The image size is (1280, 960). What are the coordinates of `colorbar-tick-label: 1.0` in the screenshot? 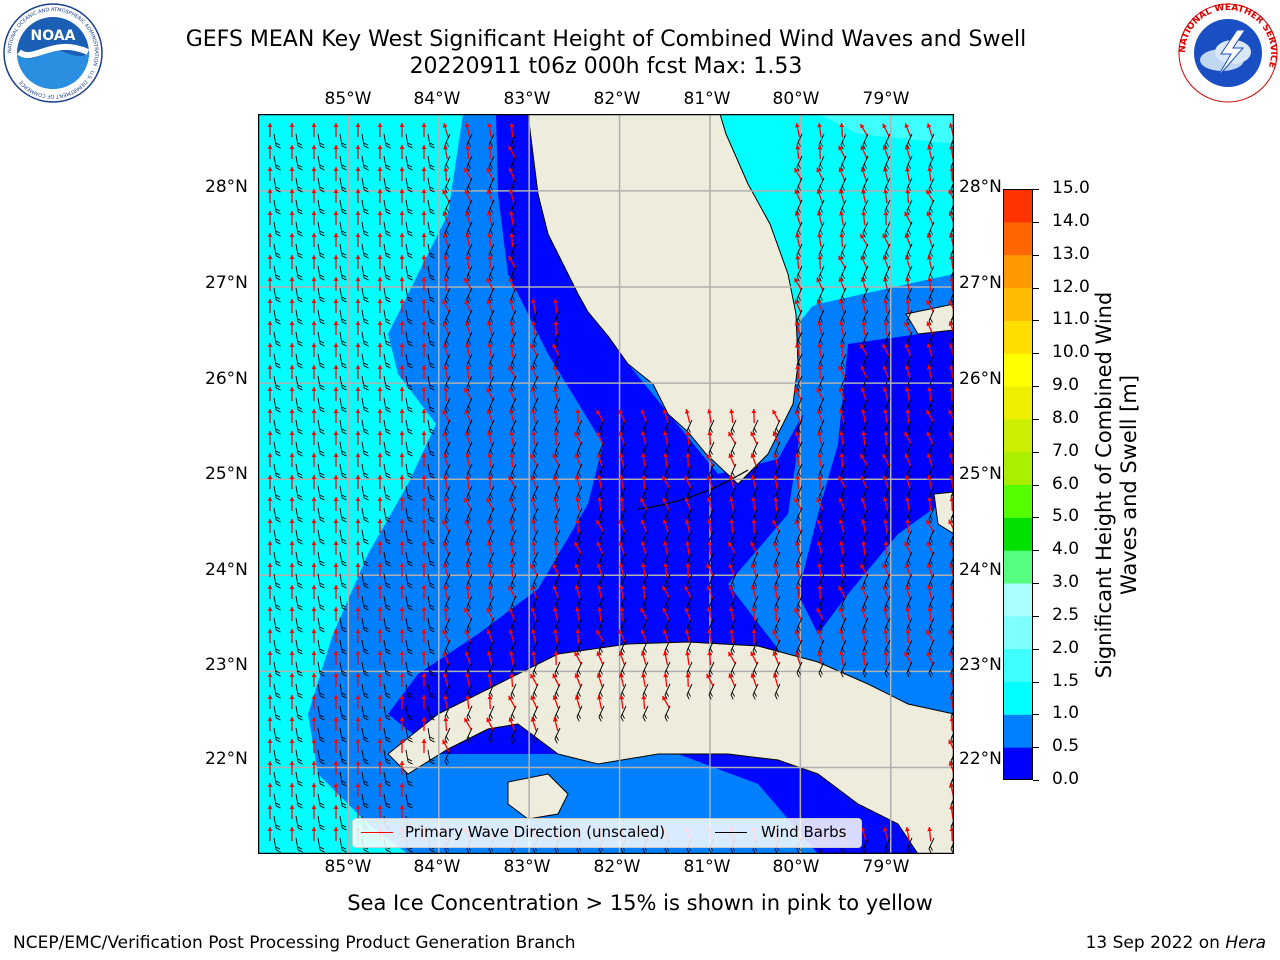 It's located at (1066, 713).